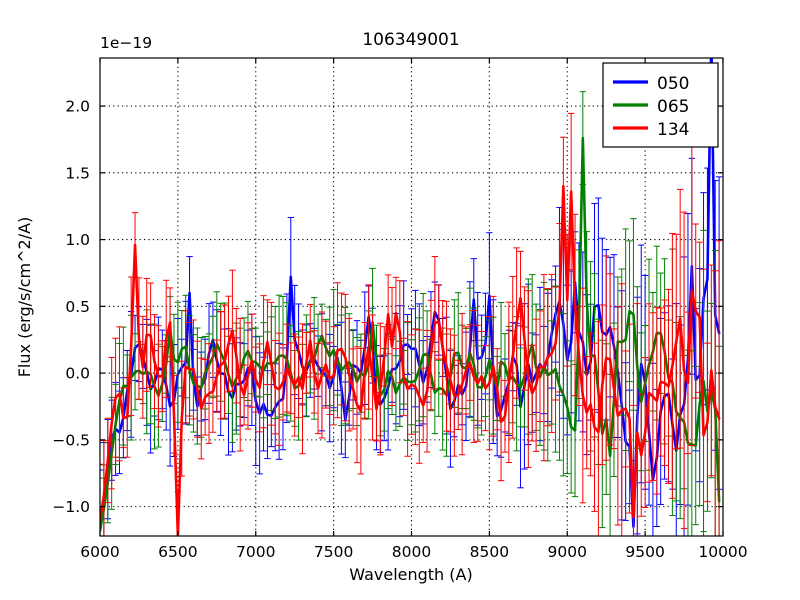  I want to click on y-tick-label: −0.5, so click(71, 440).